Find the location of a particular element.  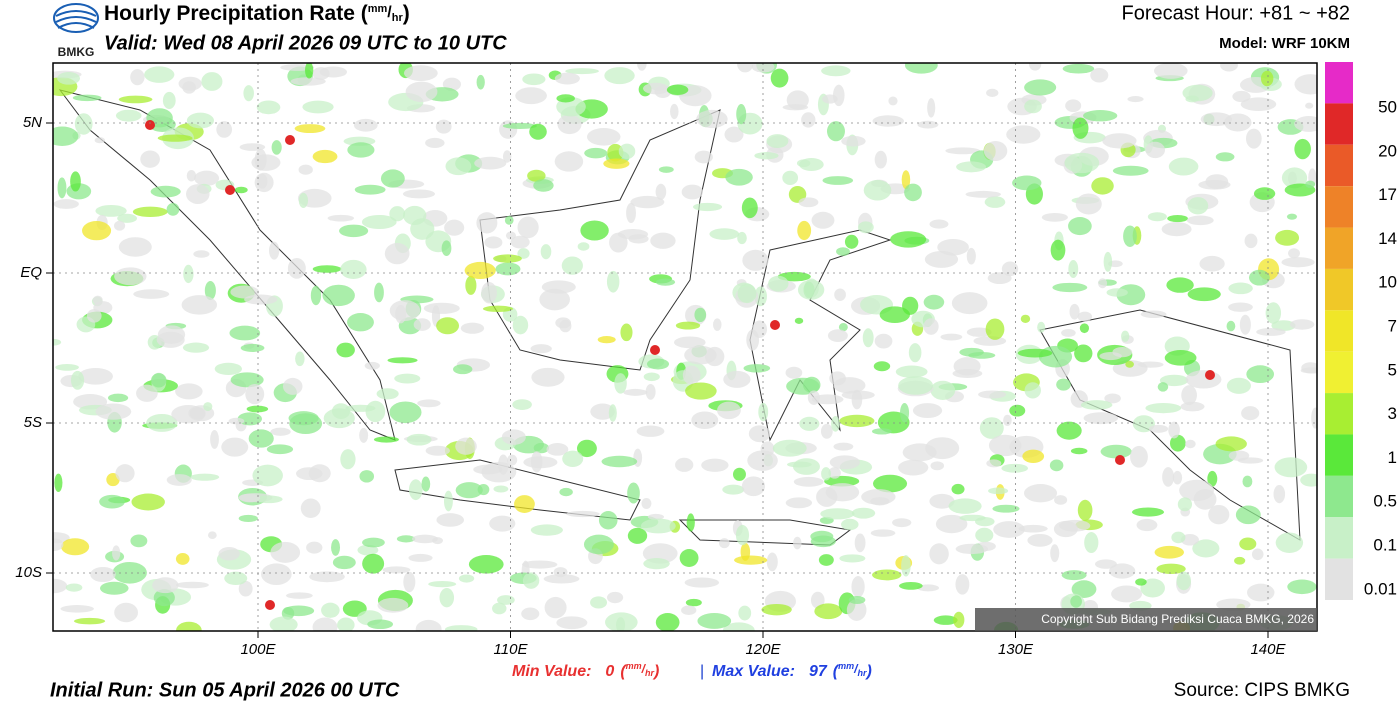

colorbar-label: 7 is located at coordinates (1392, 325).